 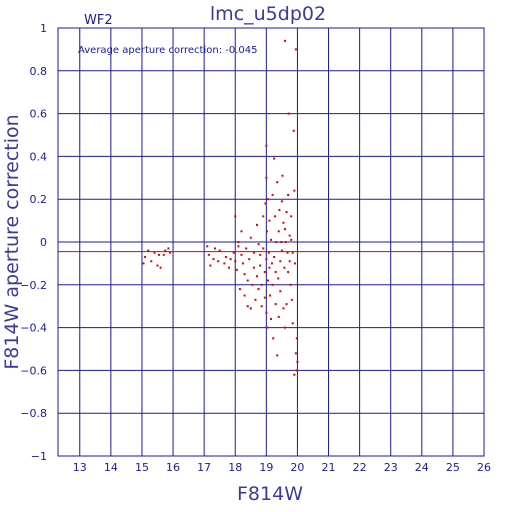 I want to click on y-tick-label: 0, so click(x=43, y=242).